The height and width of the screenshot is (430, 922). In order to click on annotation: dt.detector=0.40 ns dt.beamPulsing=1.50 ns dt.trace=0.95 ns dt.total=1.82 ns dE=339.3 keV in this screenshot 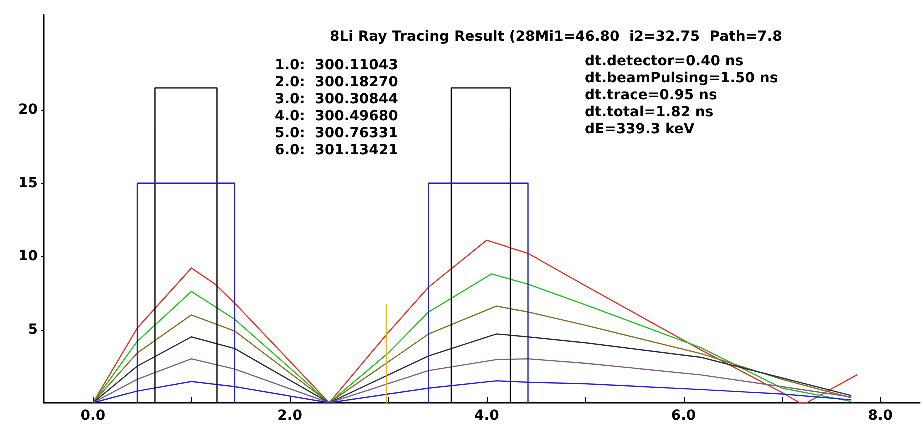, I will do `click(681, 96)`.